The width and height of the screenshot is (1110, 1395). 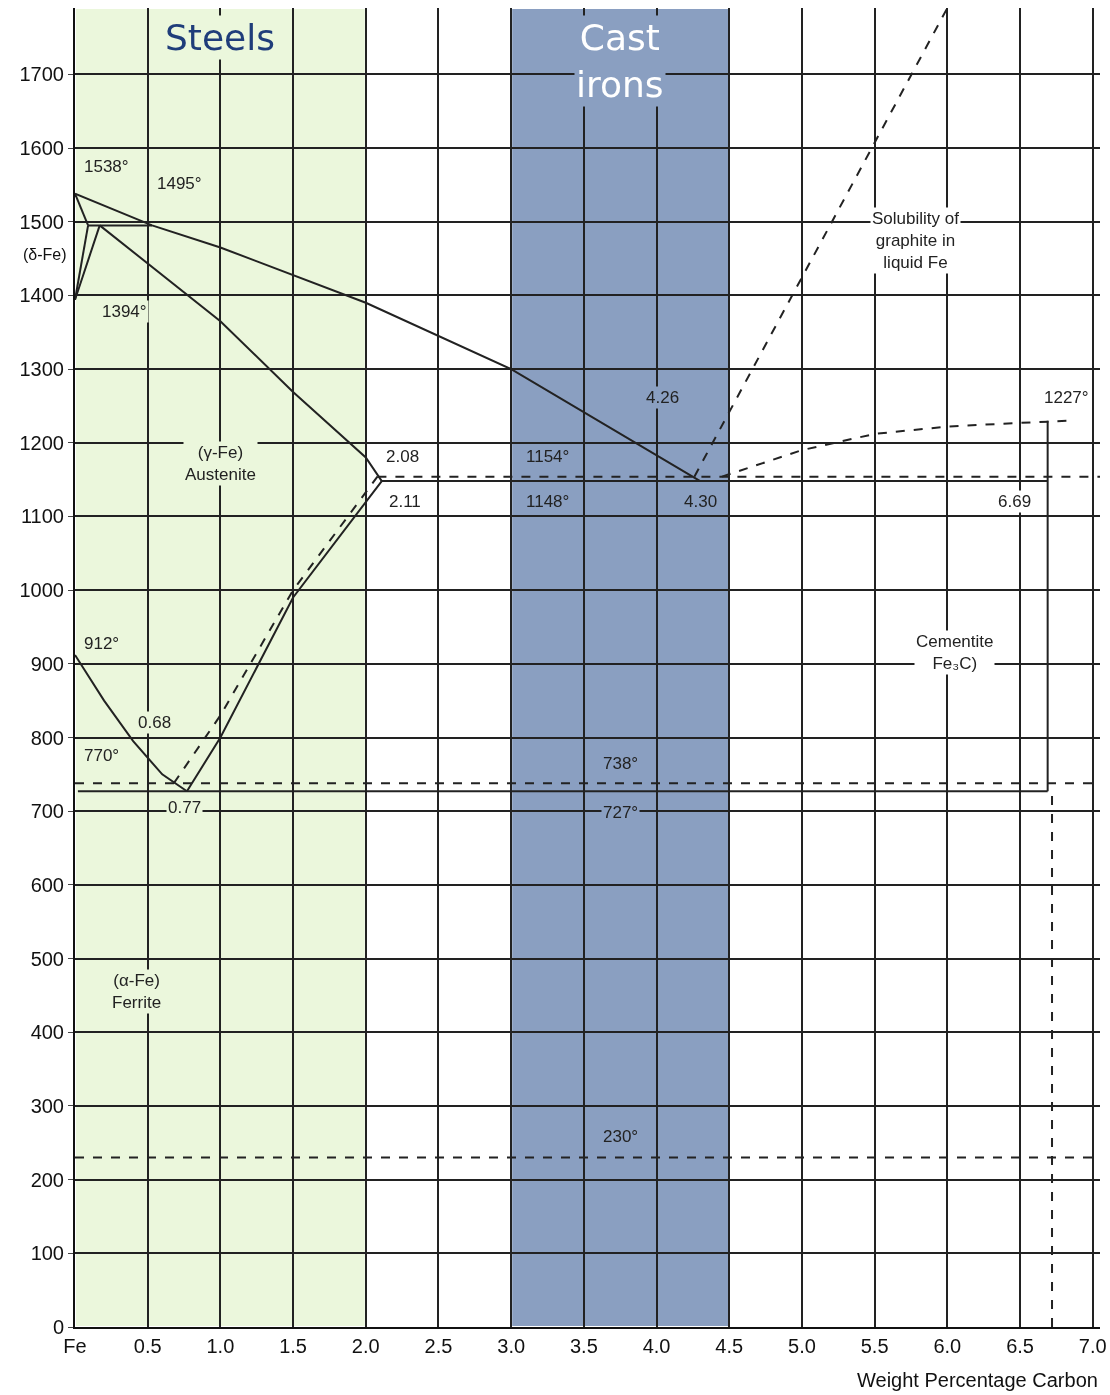 What do you see at coordinates (220, 1346) in the screenshot?
I see `x-tick-label: 1.0` at bounding box center [220, 1346].